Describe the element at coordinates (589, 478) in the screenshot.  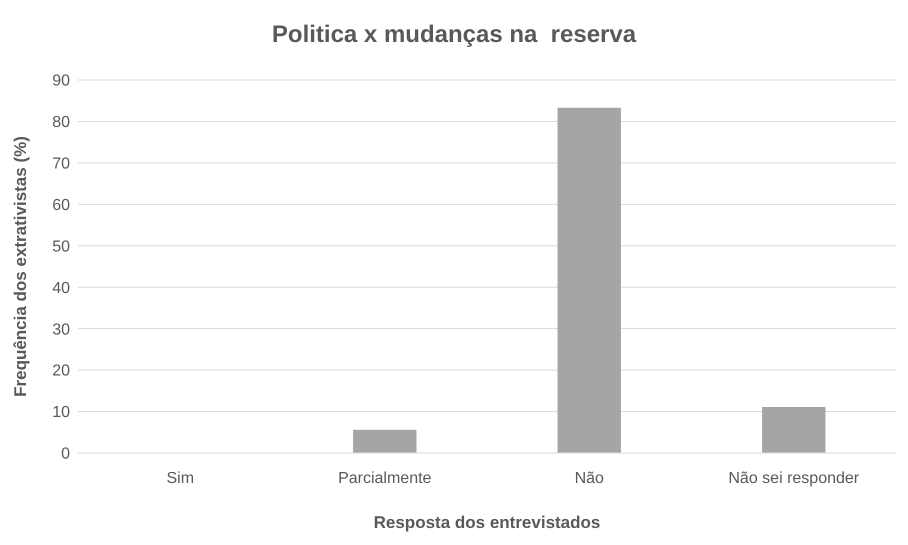
I see `x-tick-label: Não` at that location.